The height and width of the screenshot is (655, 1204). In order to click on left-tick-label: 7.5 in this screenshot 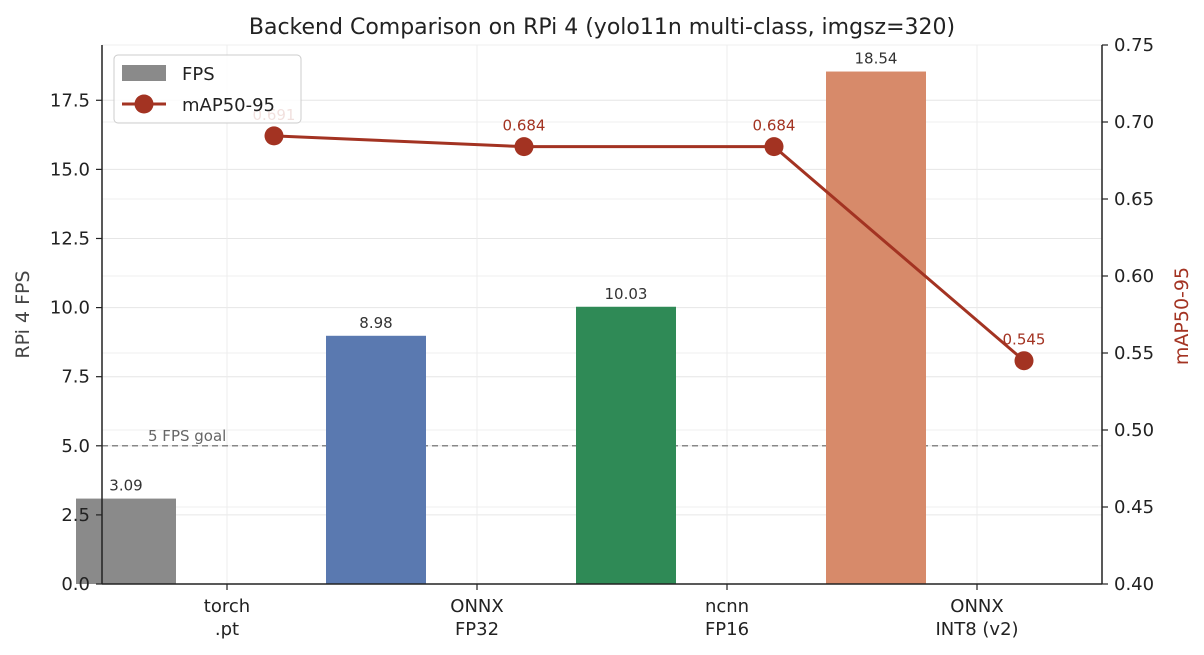, I will do `click(75, 377)`.